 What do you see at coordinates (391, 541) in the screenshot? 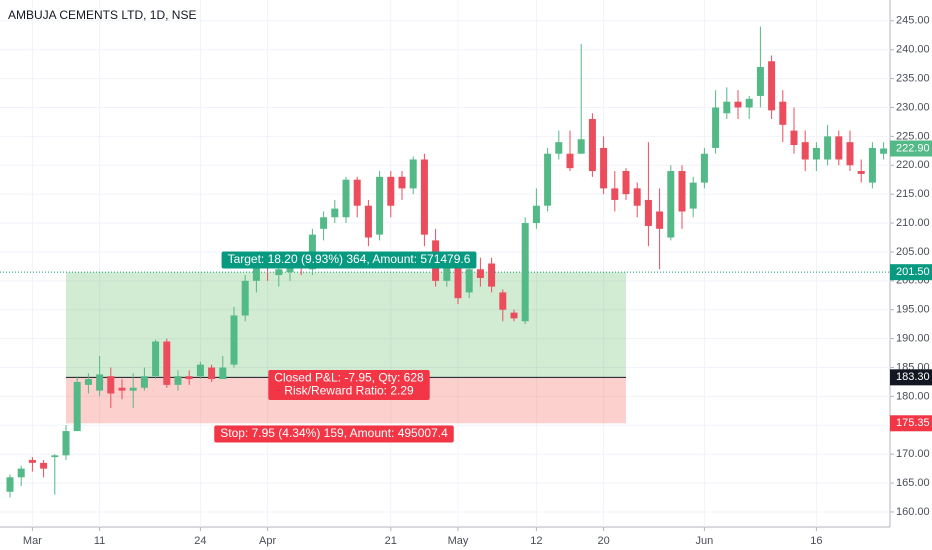
I see `x-tick-label: 21` at bounding box center [391, 541].